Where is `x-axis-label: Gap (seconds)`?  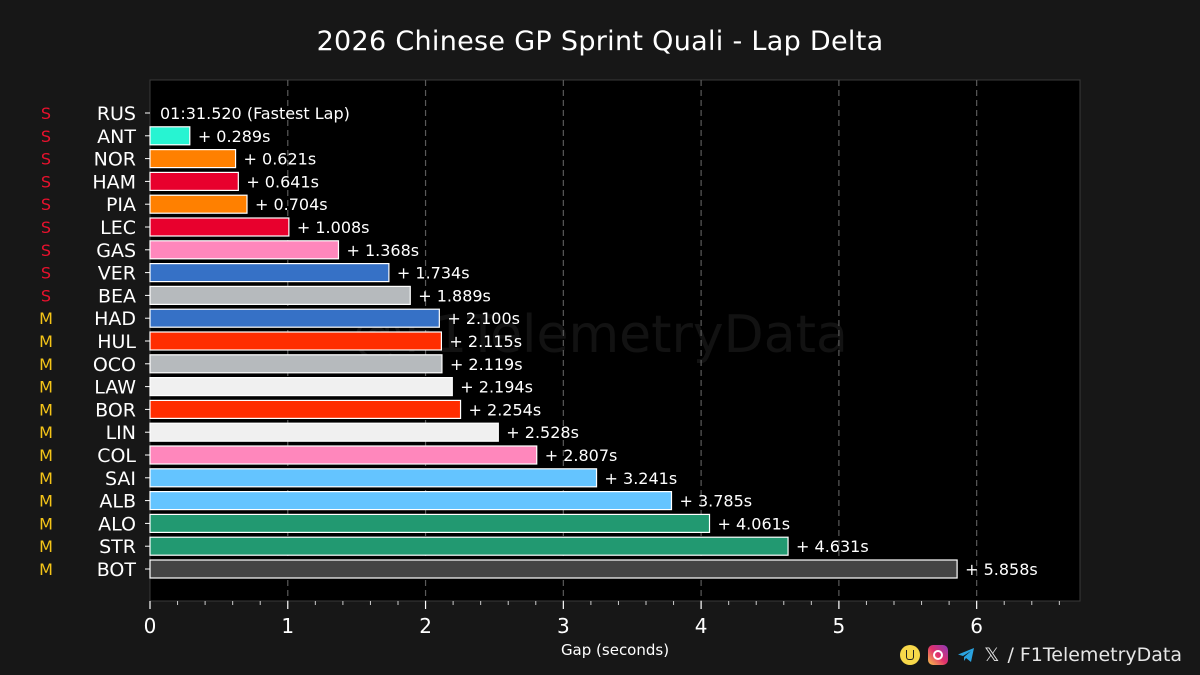
x-axis-label: Gap (seconds) is located at coordinates (615, 650).